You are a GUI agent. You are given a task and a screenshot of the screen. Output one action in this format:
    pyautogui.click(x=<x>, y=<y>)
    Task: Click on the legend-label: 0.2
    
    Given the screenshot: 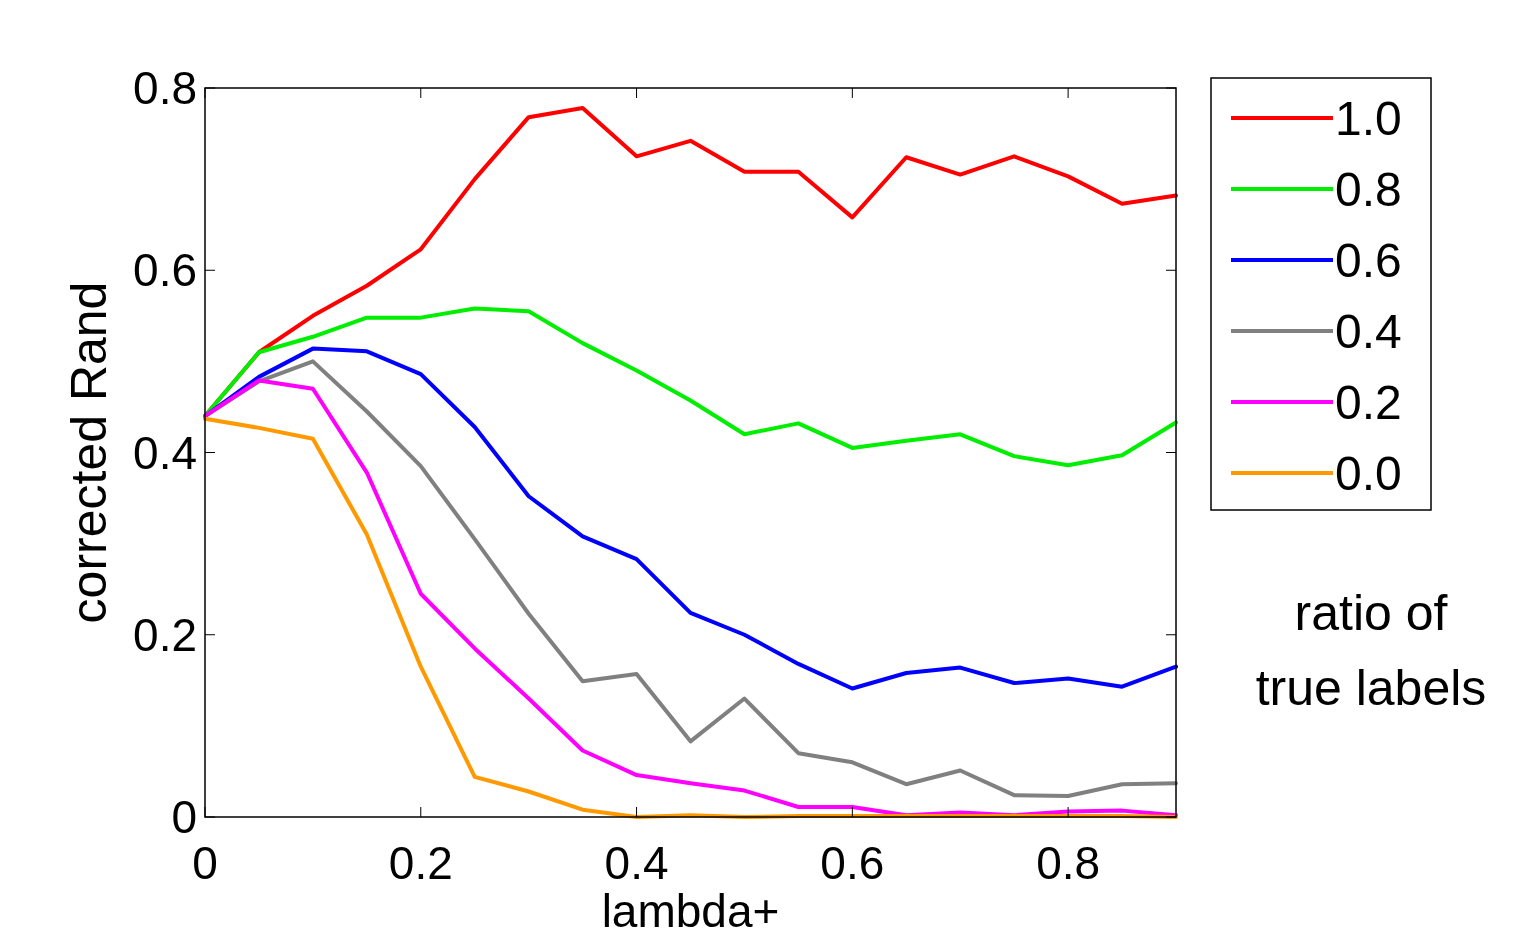 What is the action you would take?
    pyautogui.click(x=1368, y=402)
    